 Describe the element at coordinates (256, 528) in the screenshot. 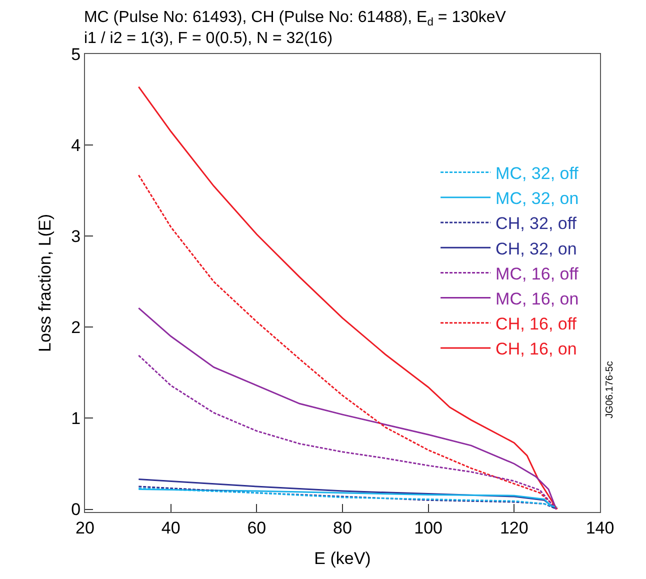

I see `x-tick-label: 60` at that location.